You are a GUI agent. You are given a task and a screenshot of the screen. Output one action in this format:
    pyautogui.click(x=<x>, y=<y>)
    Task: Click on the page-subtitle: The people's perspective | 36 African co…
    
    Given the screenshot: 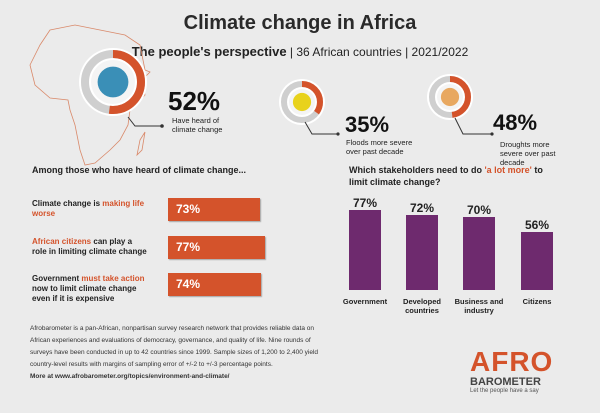 What is the action you would take?
    pyautogui.click(x=300, y=51)
    